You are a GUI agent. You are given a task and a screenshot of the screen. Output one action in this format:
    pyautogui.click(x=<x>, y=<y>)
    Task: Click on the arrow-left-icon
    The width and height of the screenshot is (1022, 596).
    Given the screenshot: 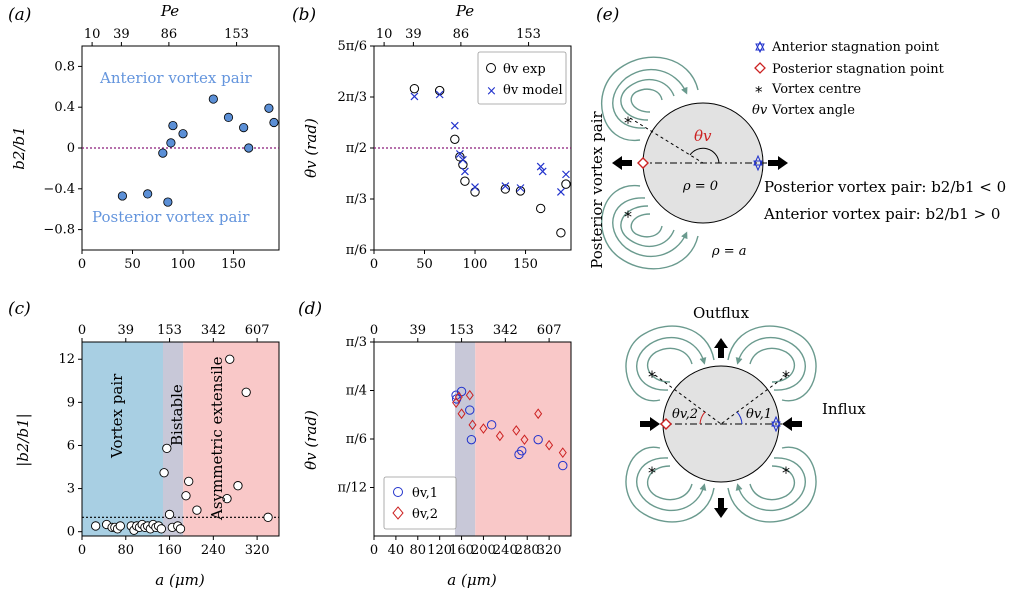 What is the action you would take?
    pyautogui.click(x=622, y=163)
    